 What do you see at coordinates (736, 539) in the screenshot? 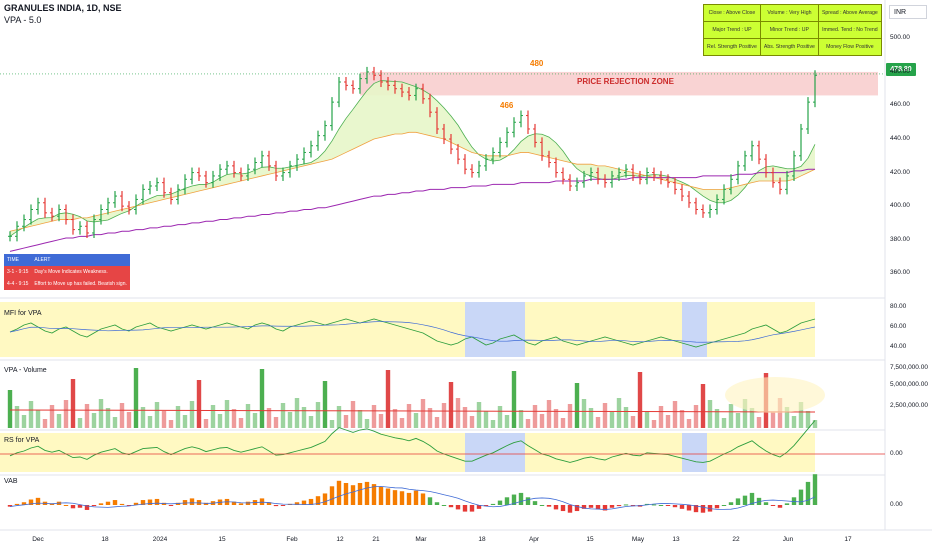
I see `date-tick-label: 22` at bounding box center [736, 539].